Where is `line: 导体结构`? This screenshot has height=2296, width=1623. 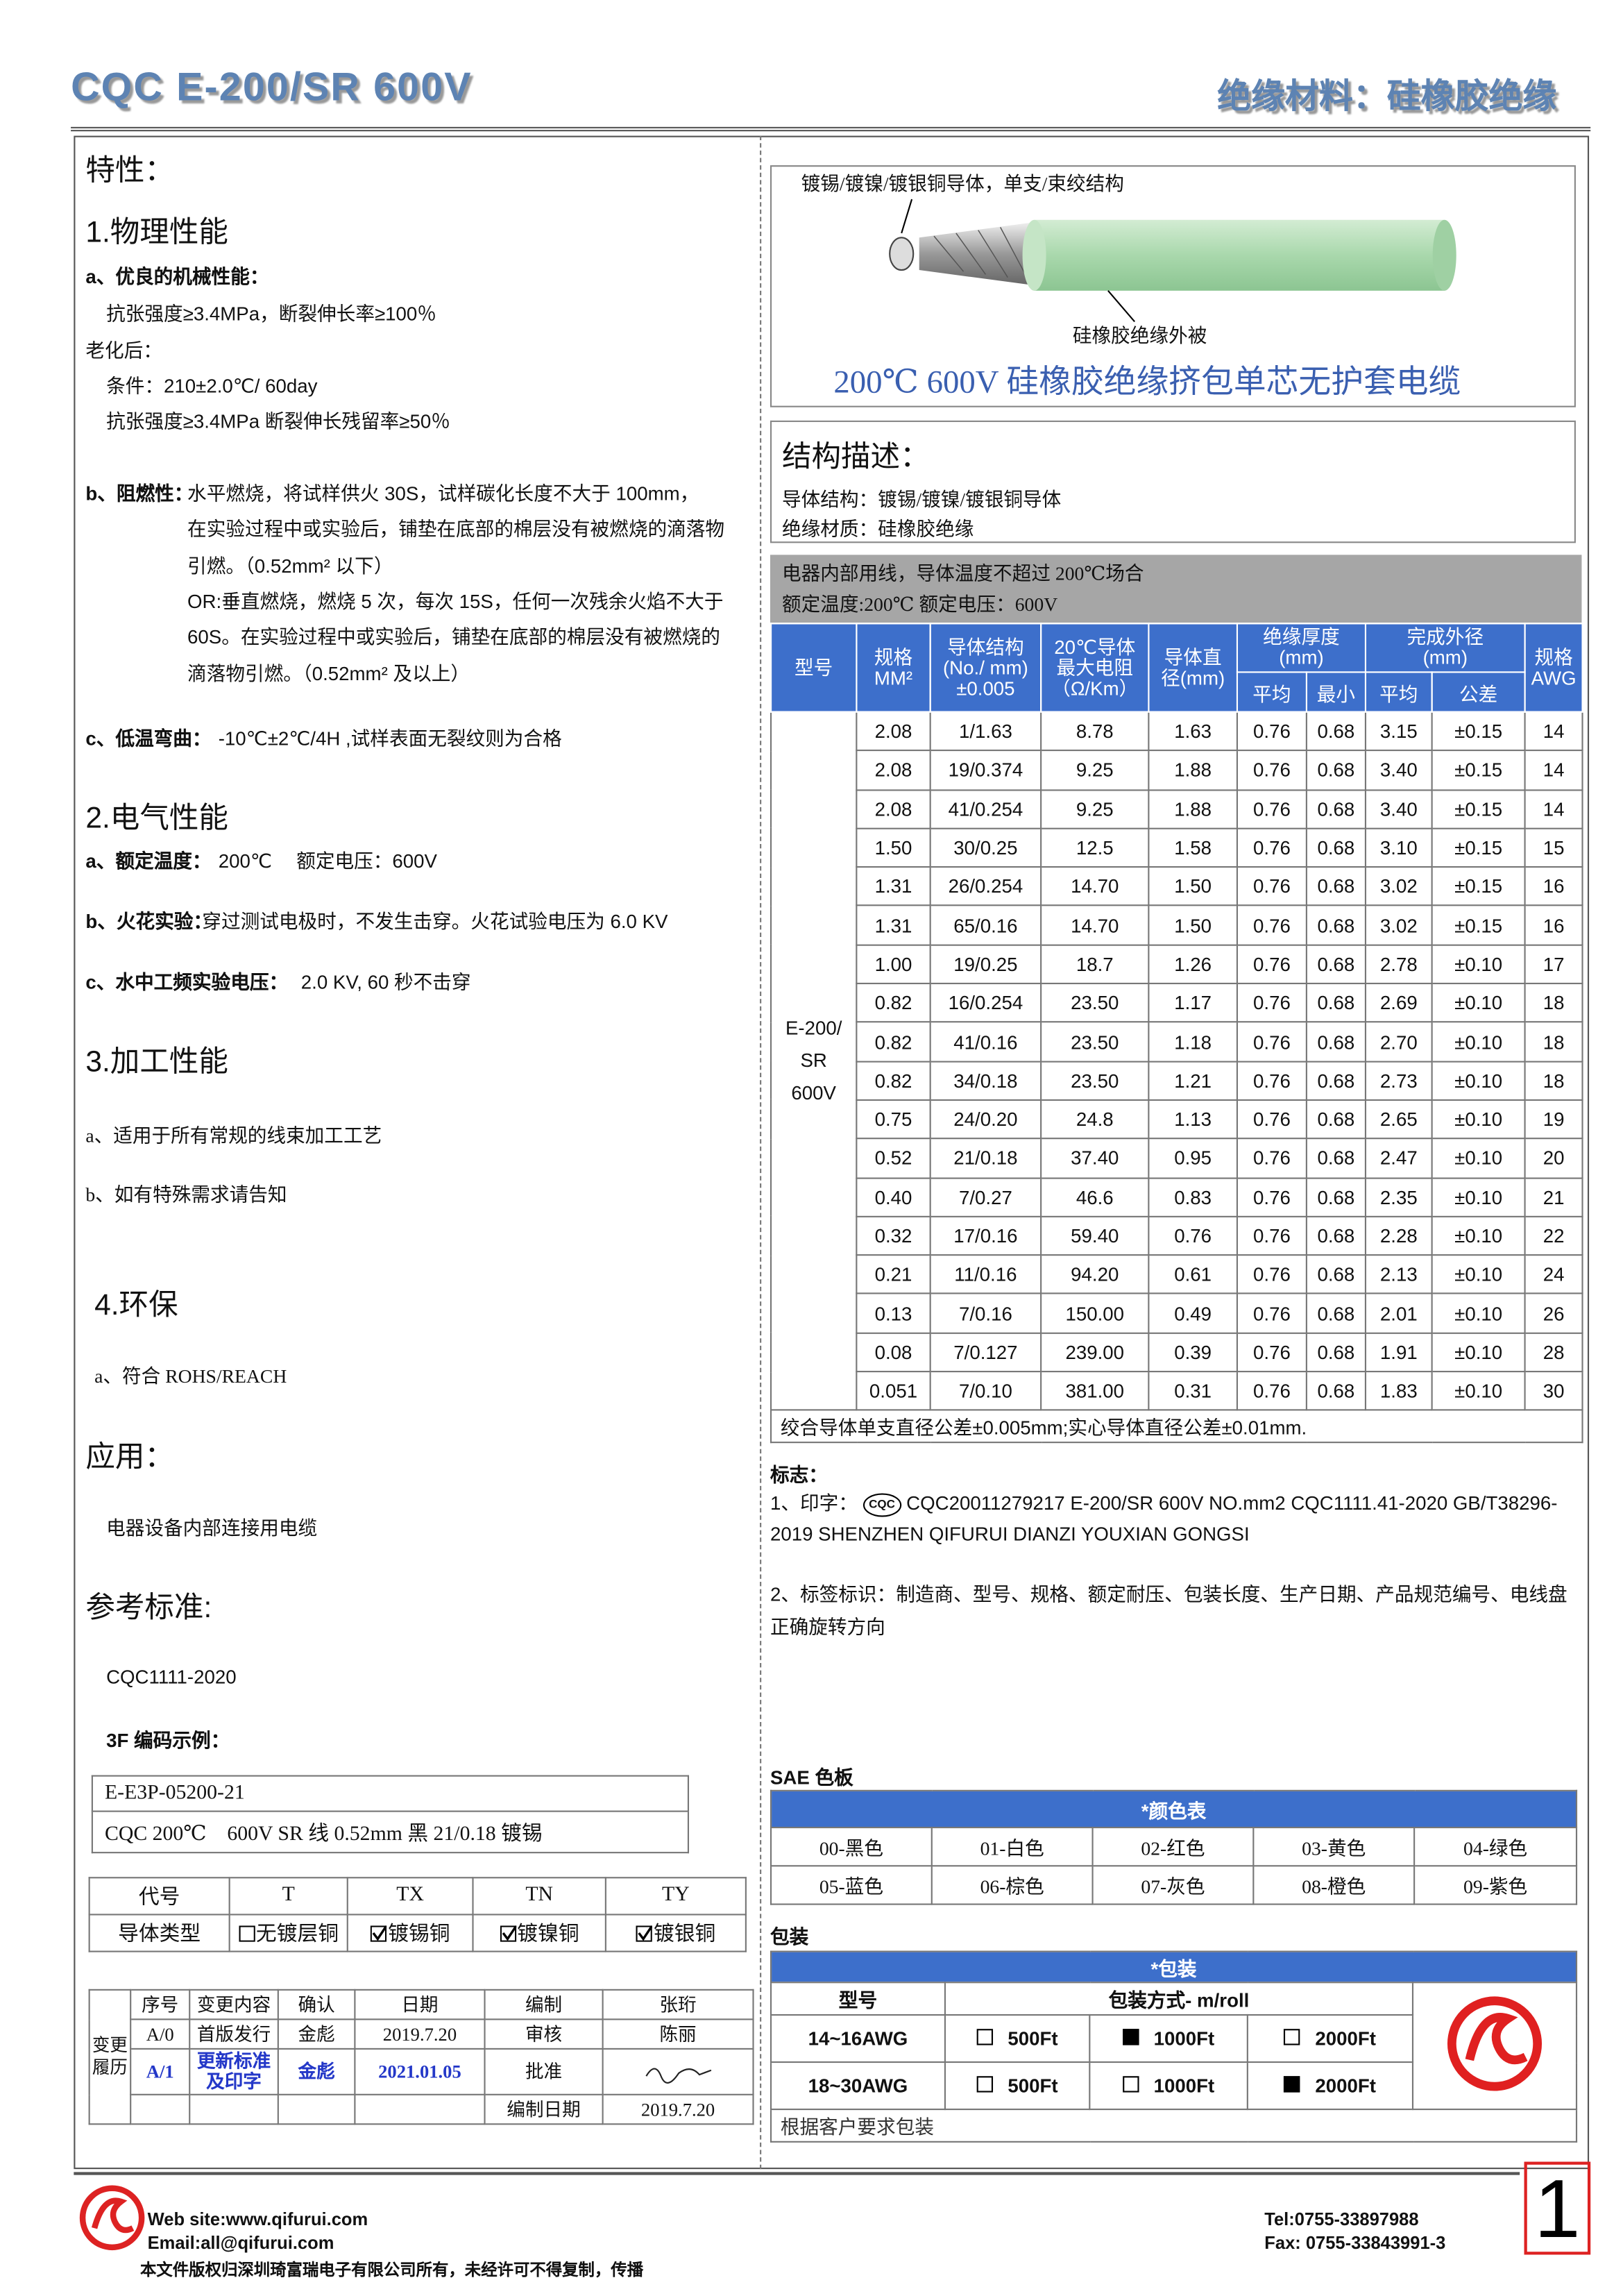 line: 导体结构 is located at coordinates (985, 646).